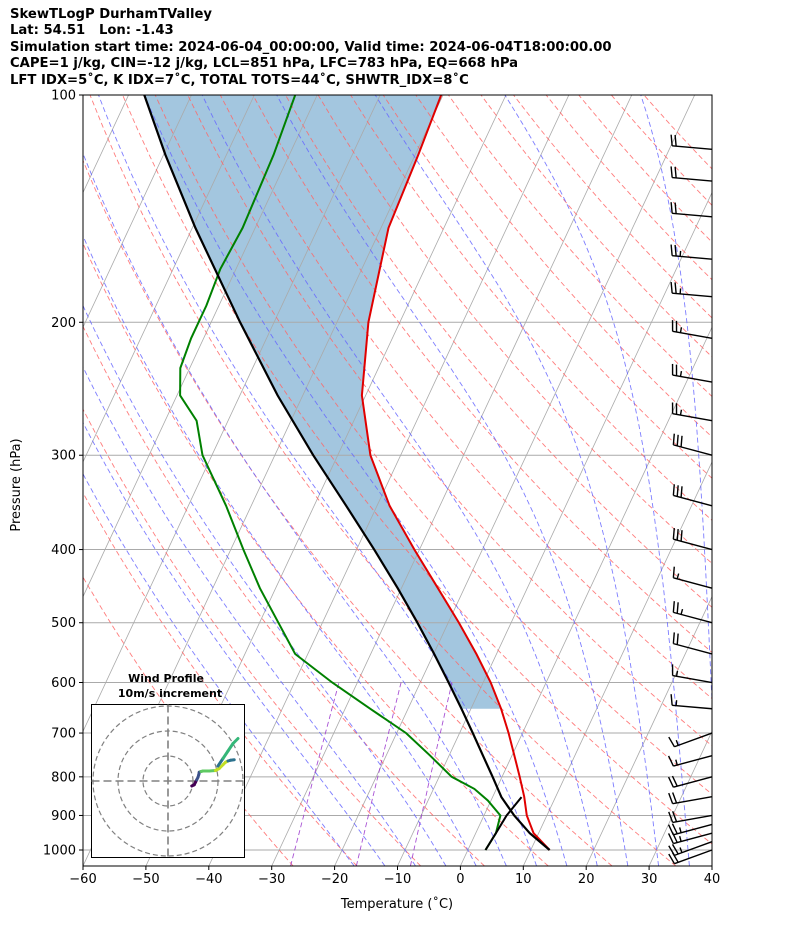 This screenshot has width=794, height=937. What do you see at coordinates (16, 484) in the screenshot?
I see `y-axis-label: Pressure (hPa)` at bounding box center [16, 484].